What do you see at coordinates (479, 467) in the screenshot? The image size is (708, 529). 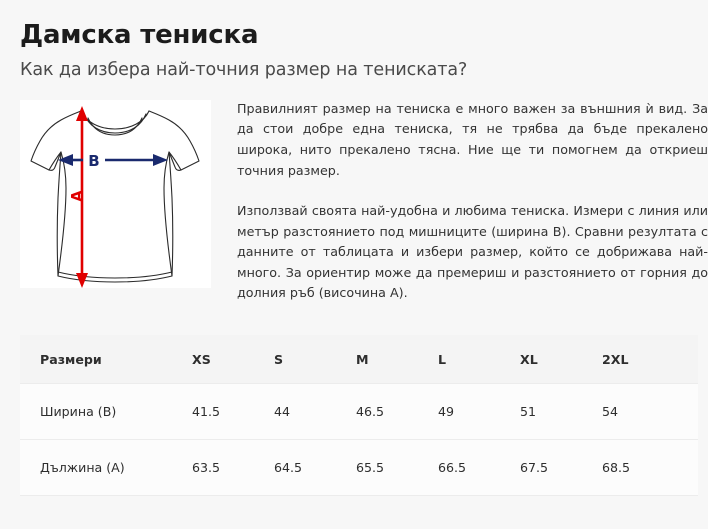 I see `cell-length-l: 66.5` at bounding box center [479, 467].